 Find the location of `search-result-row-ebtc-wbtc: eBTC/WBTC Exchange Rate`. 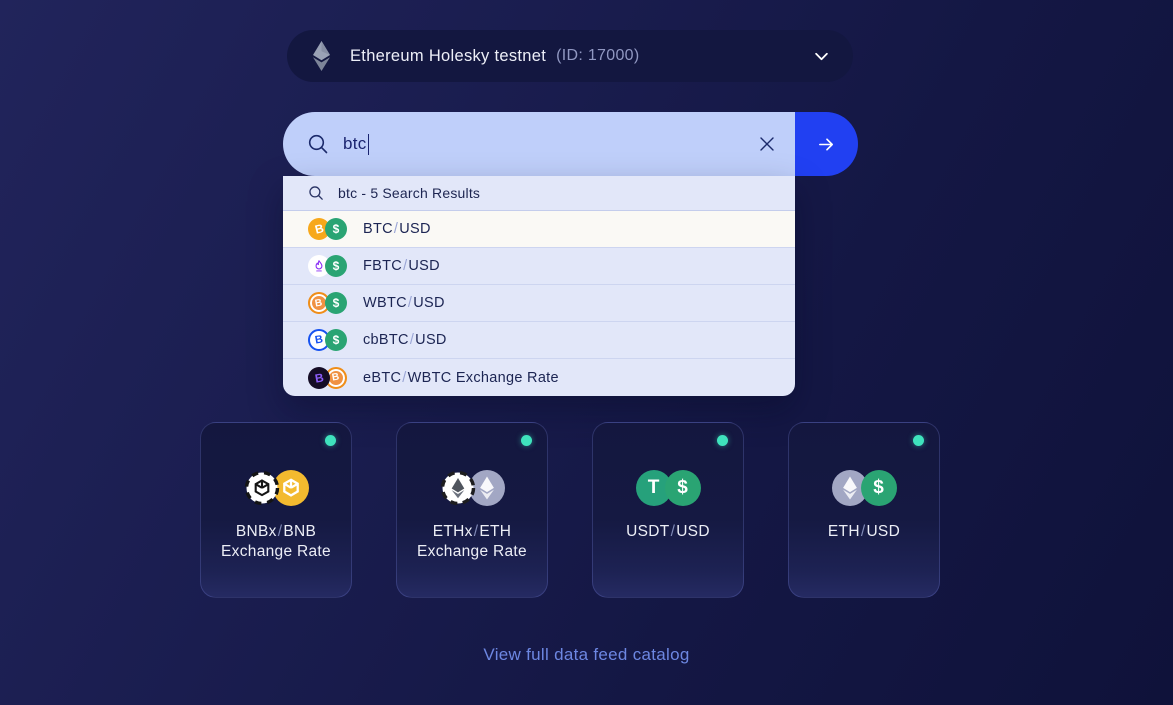

search-result-row-ebtc-wbtc: eBTC/WBTC Exchange Rate is located at coordinates (539, 377).